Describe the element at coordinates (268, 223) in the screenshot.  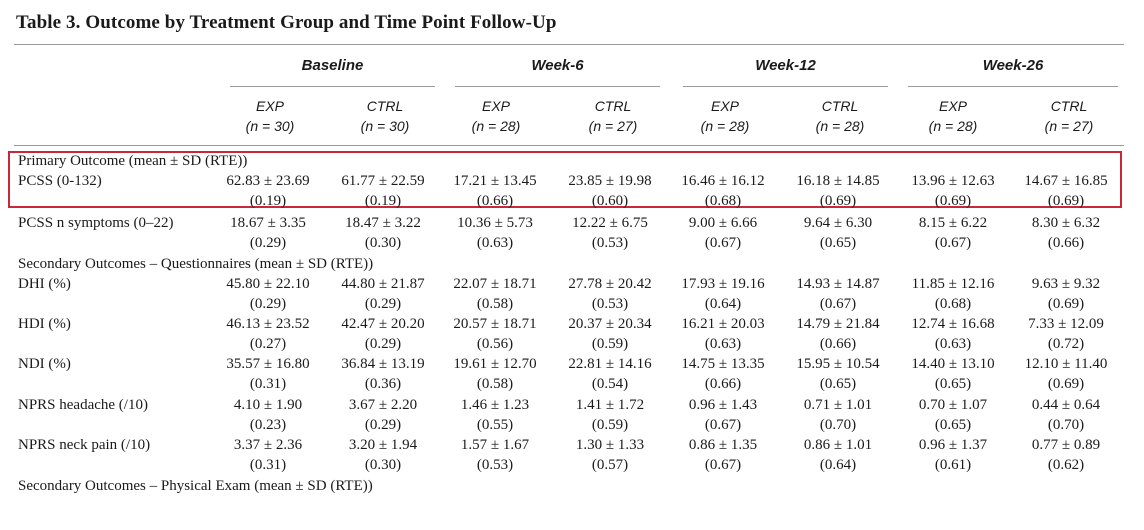
I see `cell-value: 18.67 ± 3.35` at that location.